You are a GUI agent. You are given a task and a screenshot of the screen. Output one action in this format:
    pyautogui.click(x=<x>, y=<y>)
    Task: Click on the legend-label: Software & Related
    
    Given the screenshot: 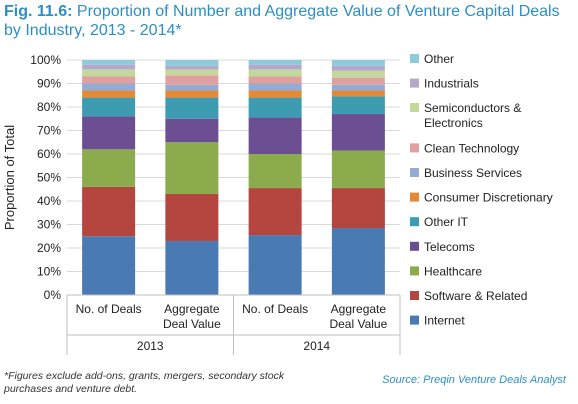 What is the action you would take?
    pyautogui.click(x=475, y=296)
    